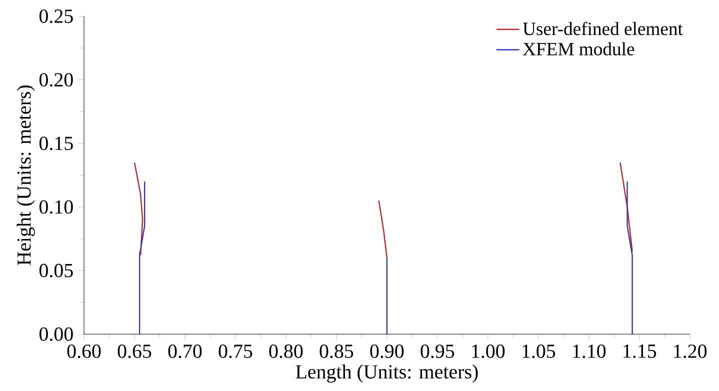 The height and width of the screenshot is (391, 719). I want to click on x-tick-label: 1.00, so click(488, 351).